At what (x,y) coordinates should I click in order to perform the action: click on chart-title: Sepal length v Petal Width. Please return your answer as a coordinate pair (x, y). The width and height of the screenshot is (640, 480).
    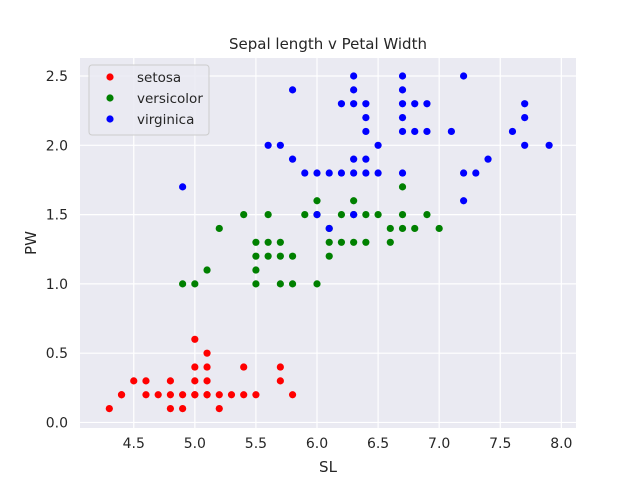
    Looking at the image, I should click on (328, 44).